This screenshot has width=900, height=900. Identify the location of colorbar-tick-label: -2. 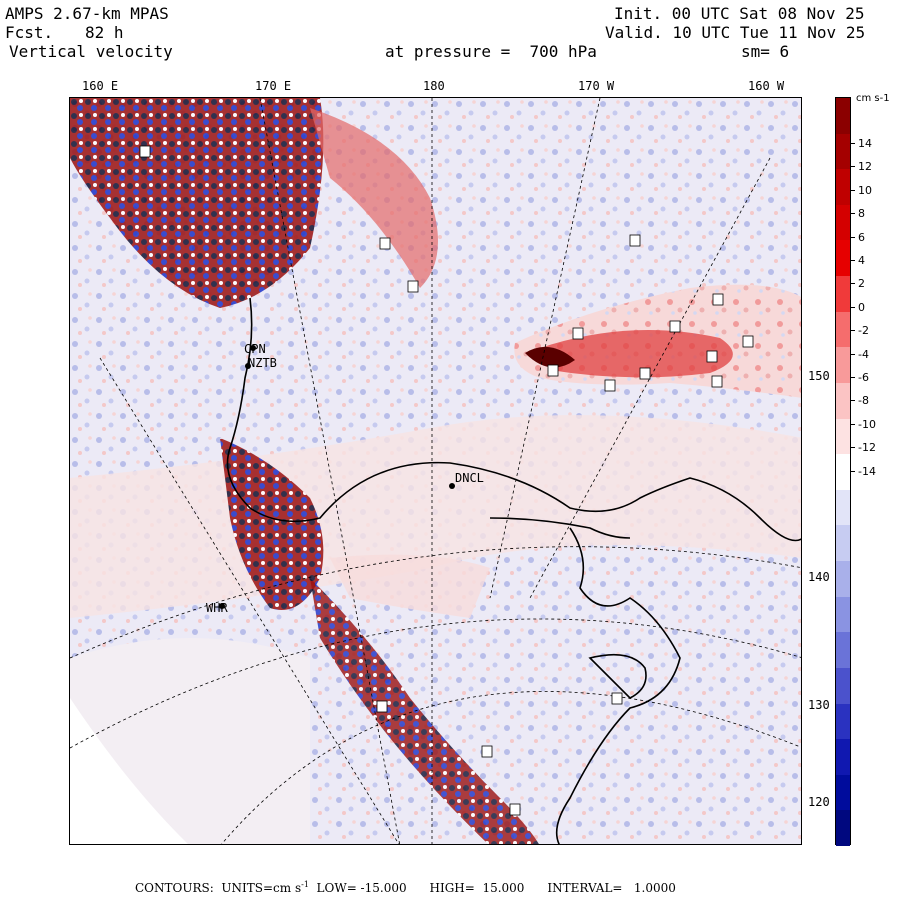
(863, 331).